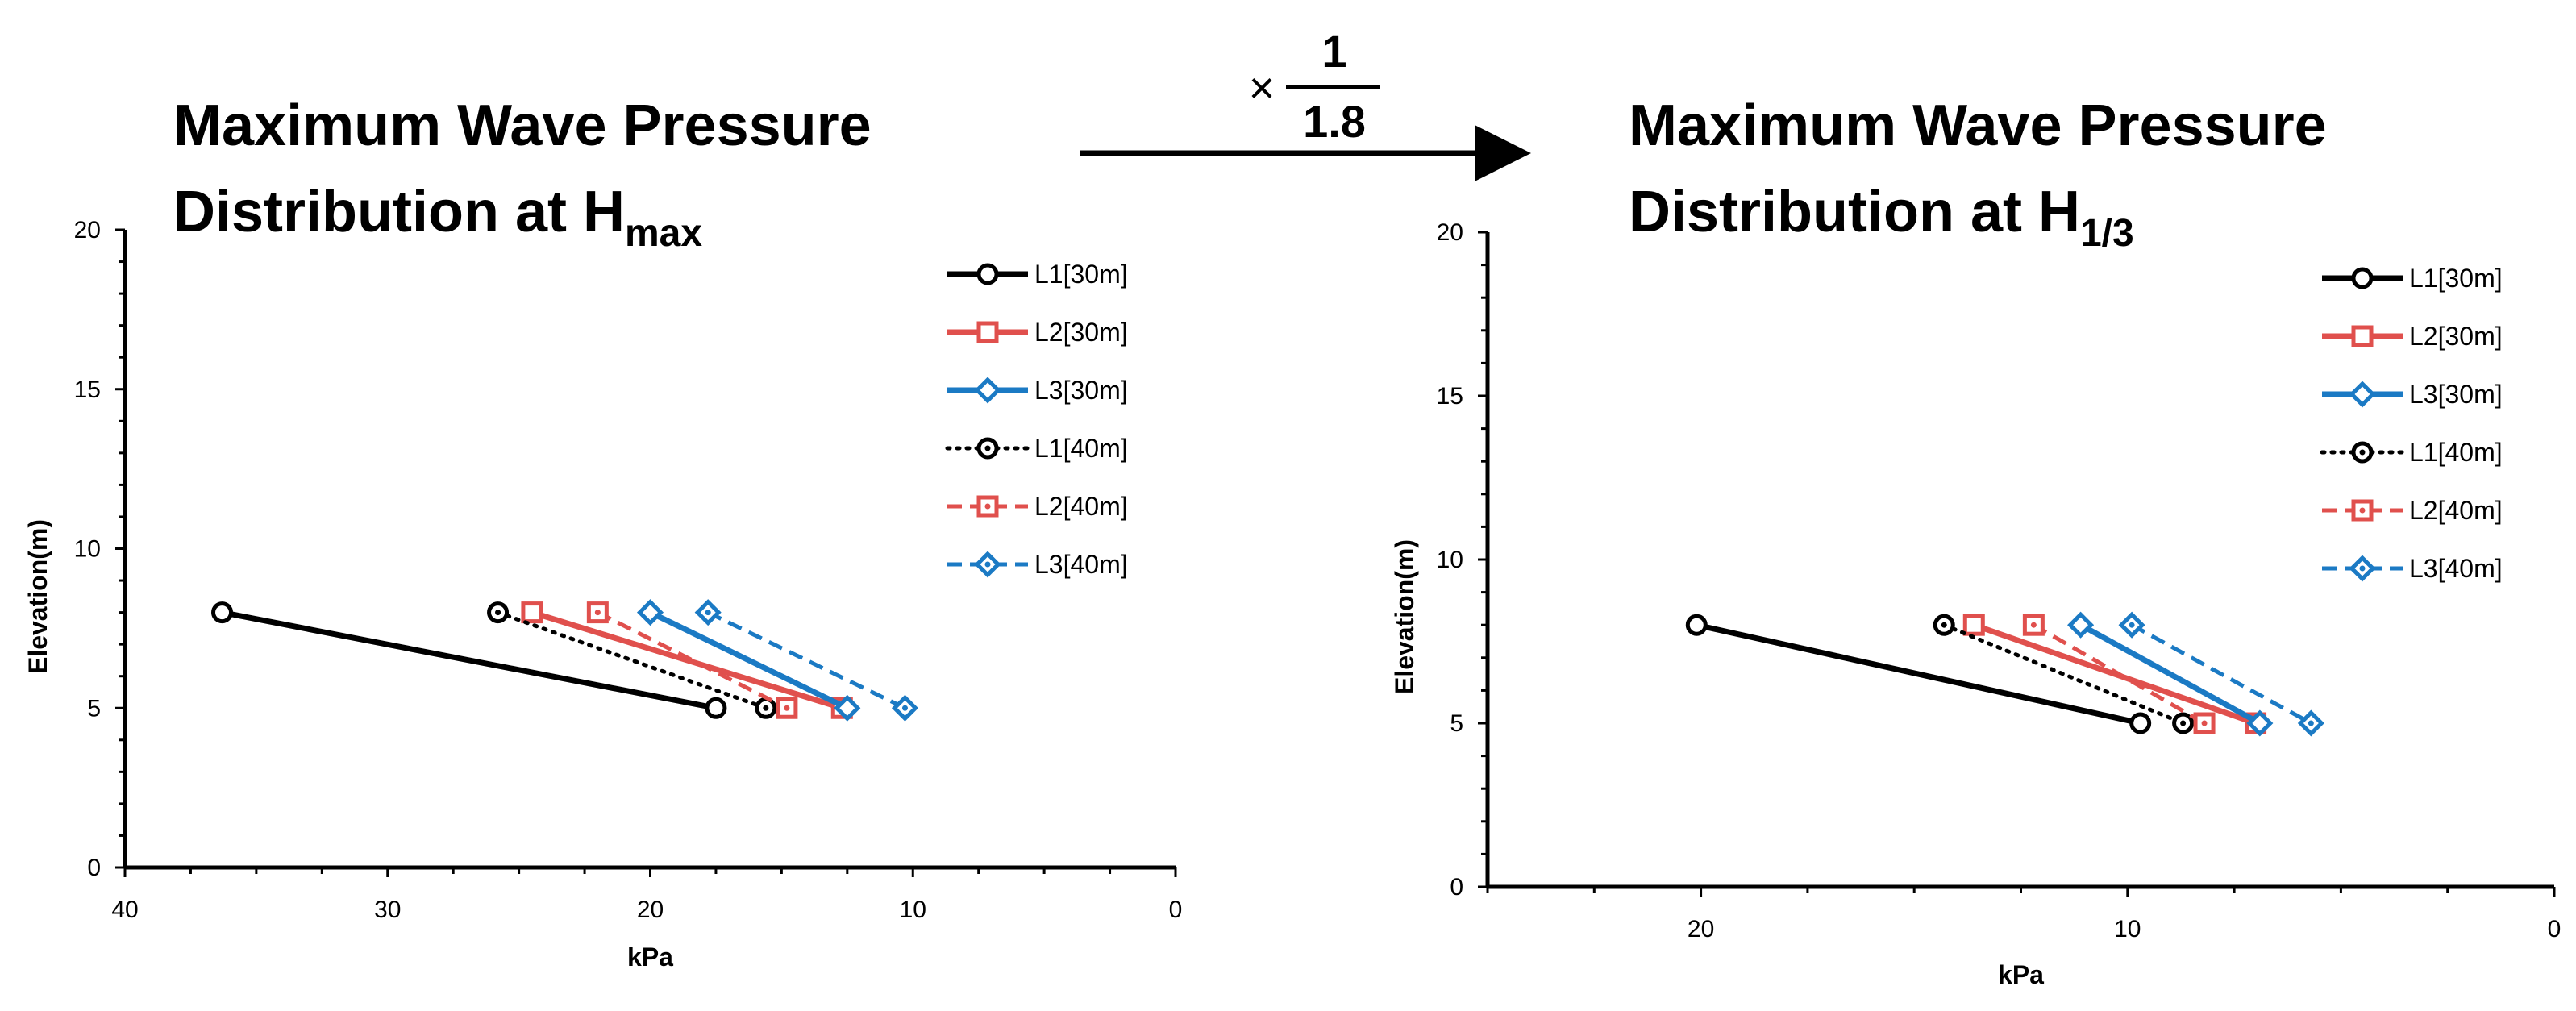  Describe the element at coordinates (2412, 336) in the screenshot. I see `legend-item: L2[30m]` at that location.